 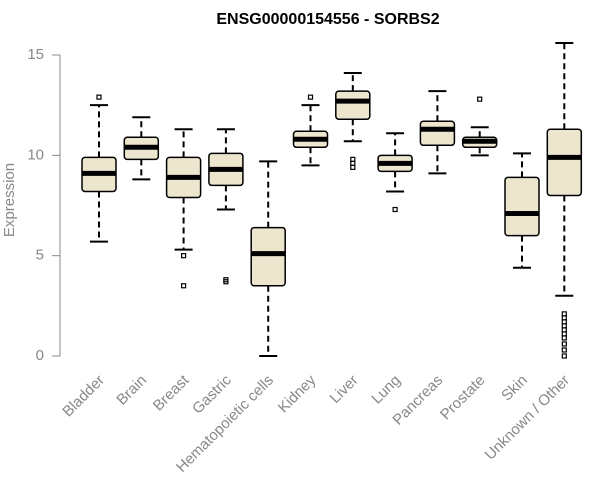 What do you see at coordinates (297, 393) in the screenshot?
I see `x-tick-label: Kidney` at bounding box center [297, 393].